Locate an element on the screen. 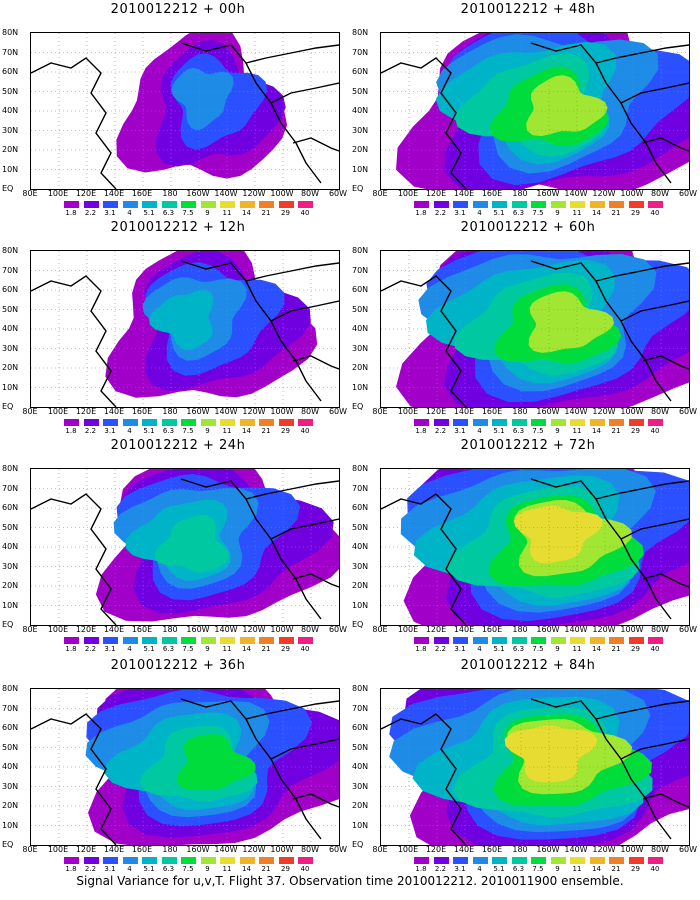 This screenshot has width=700, height=900. lon-tick-label: 140E is located at coordinates (464, 849).